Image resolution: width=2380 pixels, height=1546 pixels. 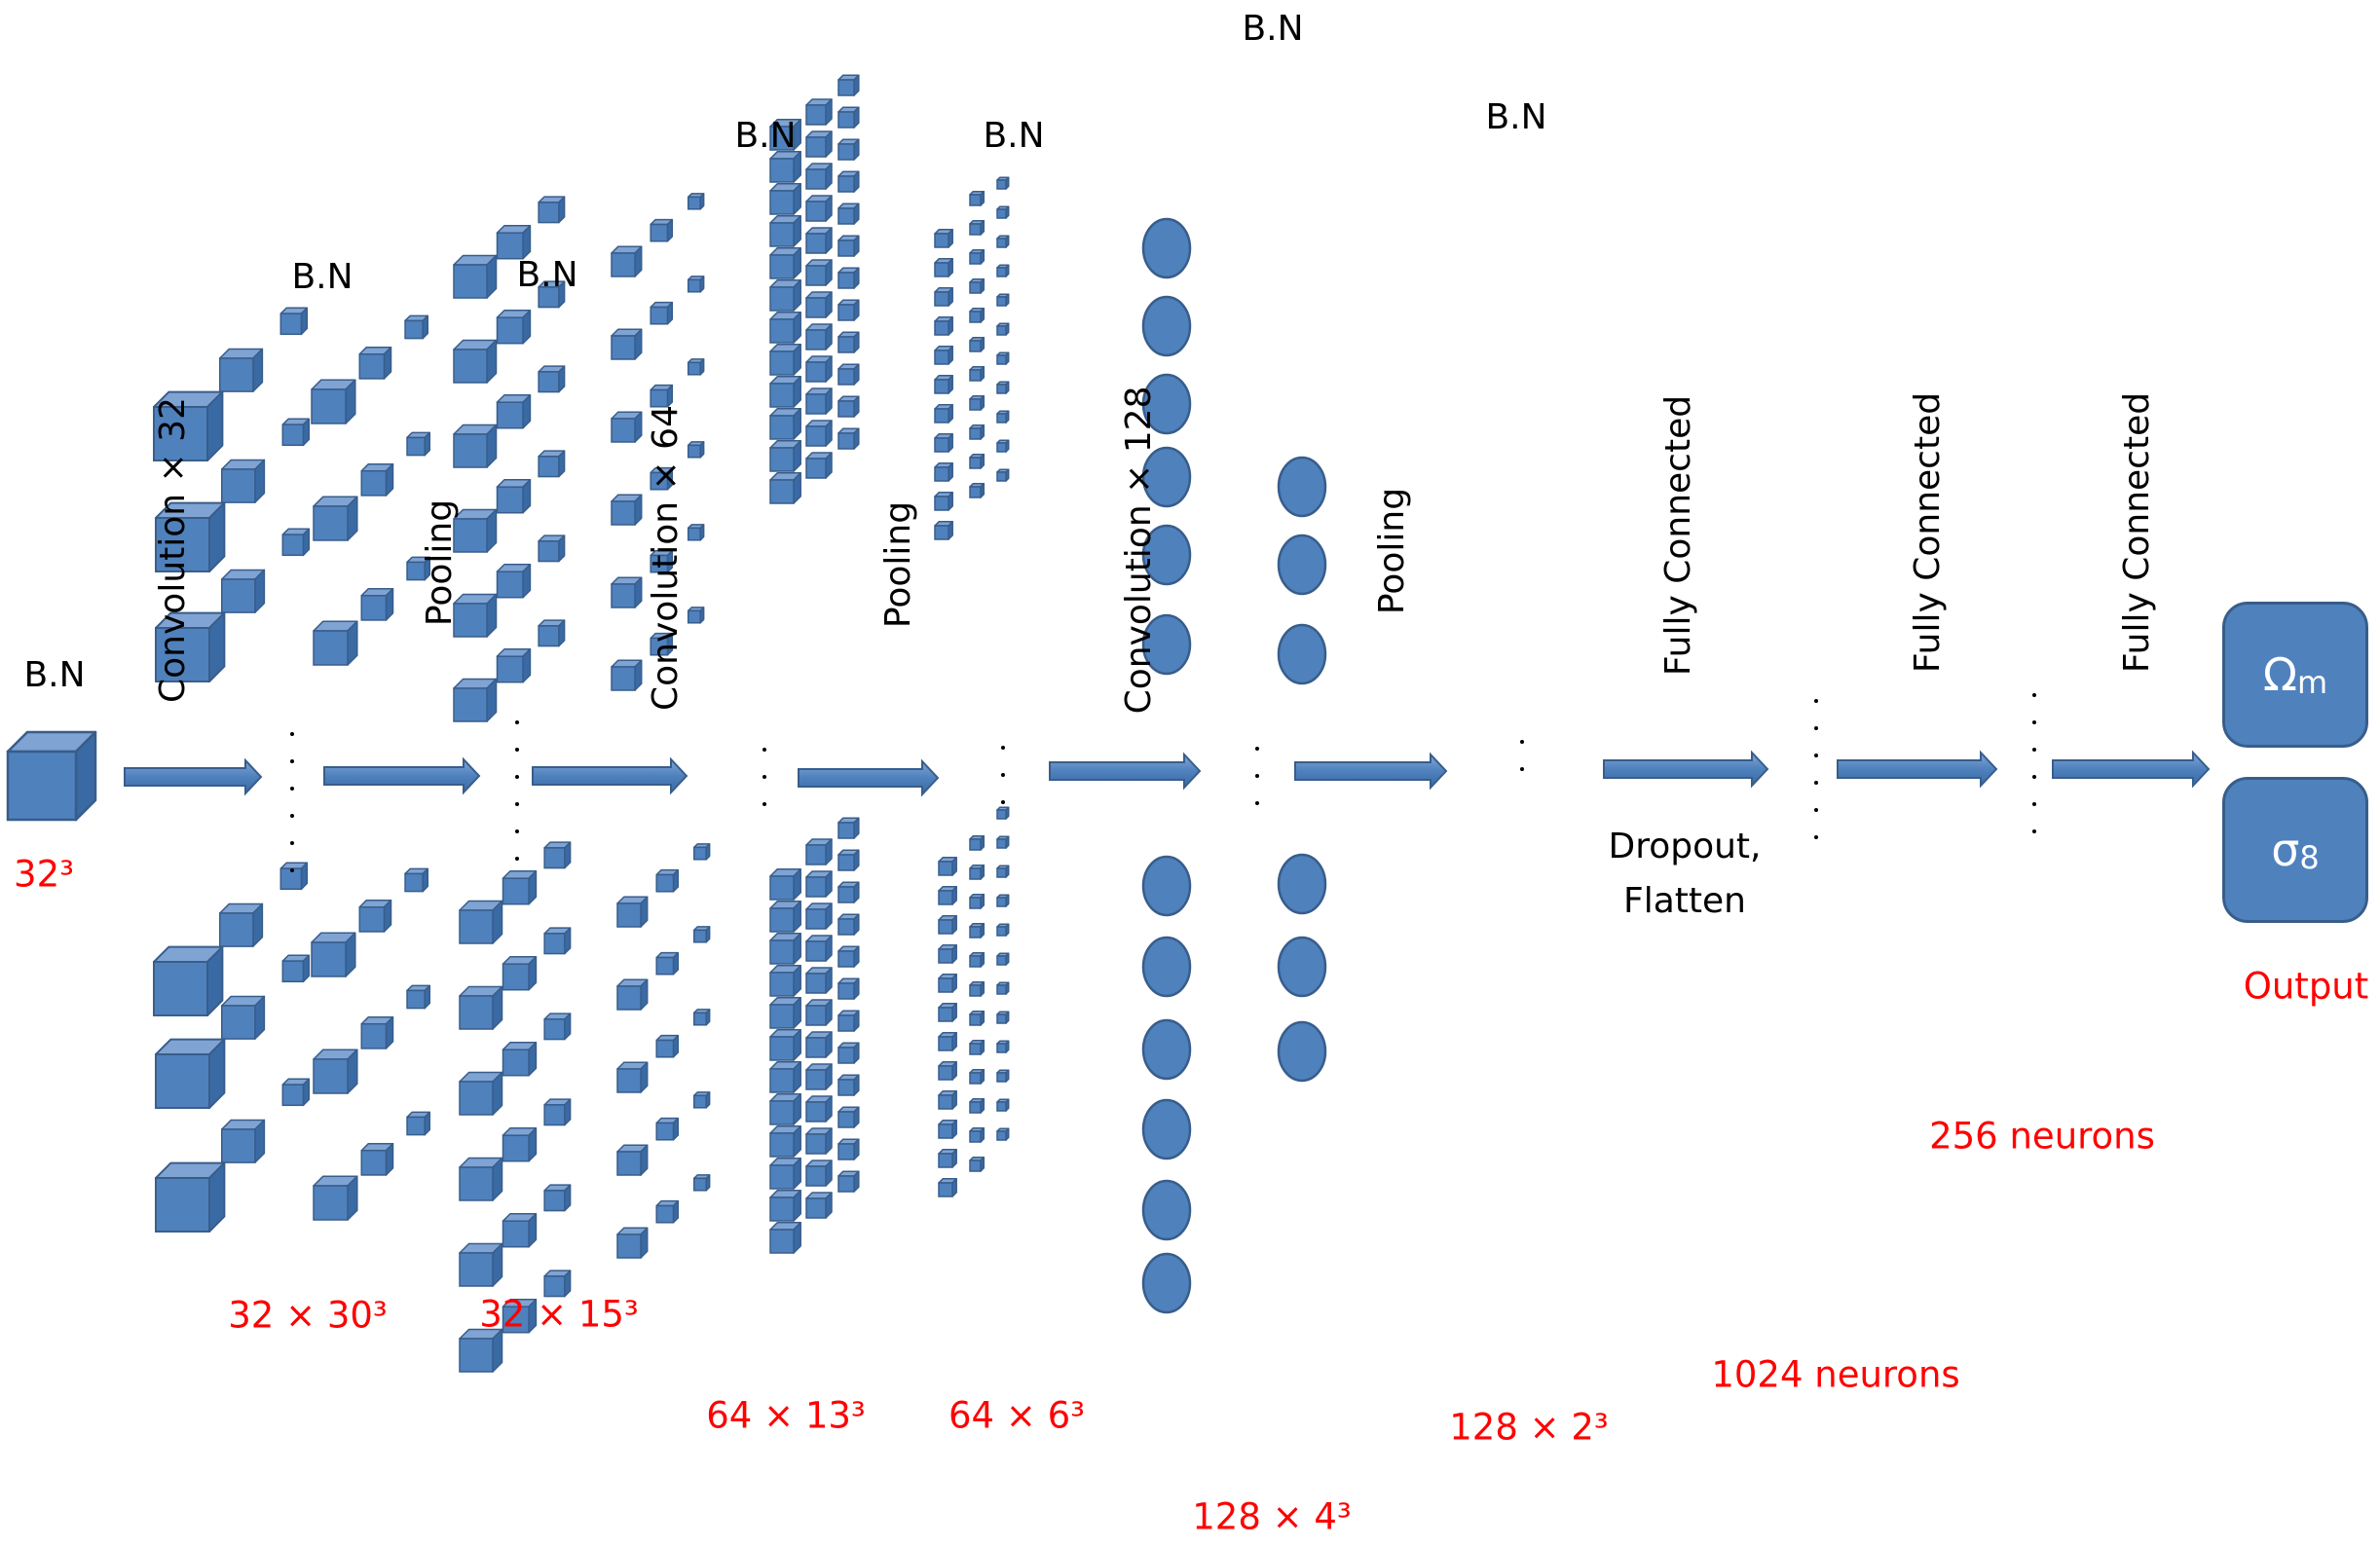 What do you see at coordinates (2137, 532) in the screenshot?
I see `op-label-fc3: Fully Connected` at bounding box center [2137, 532].